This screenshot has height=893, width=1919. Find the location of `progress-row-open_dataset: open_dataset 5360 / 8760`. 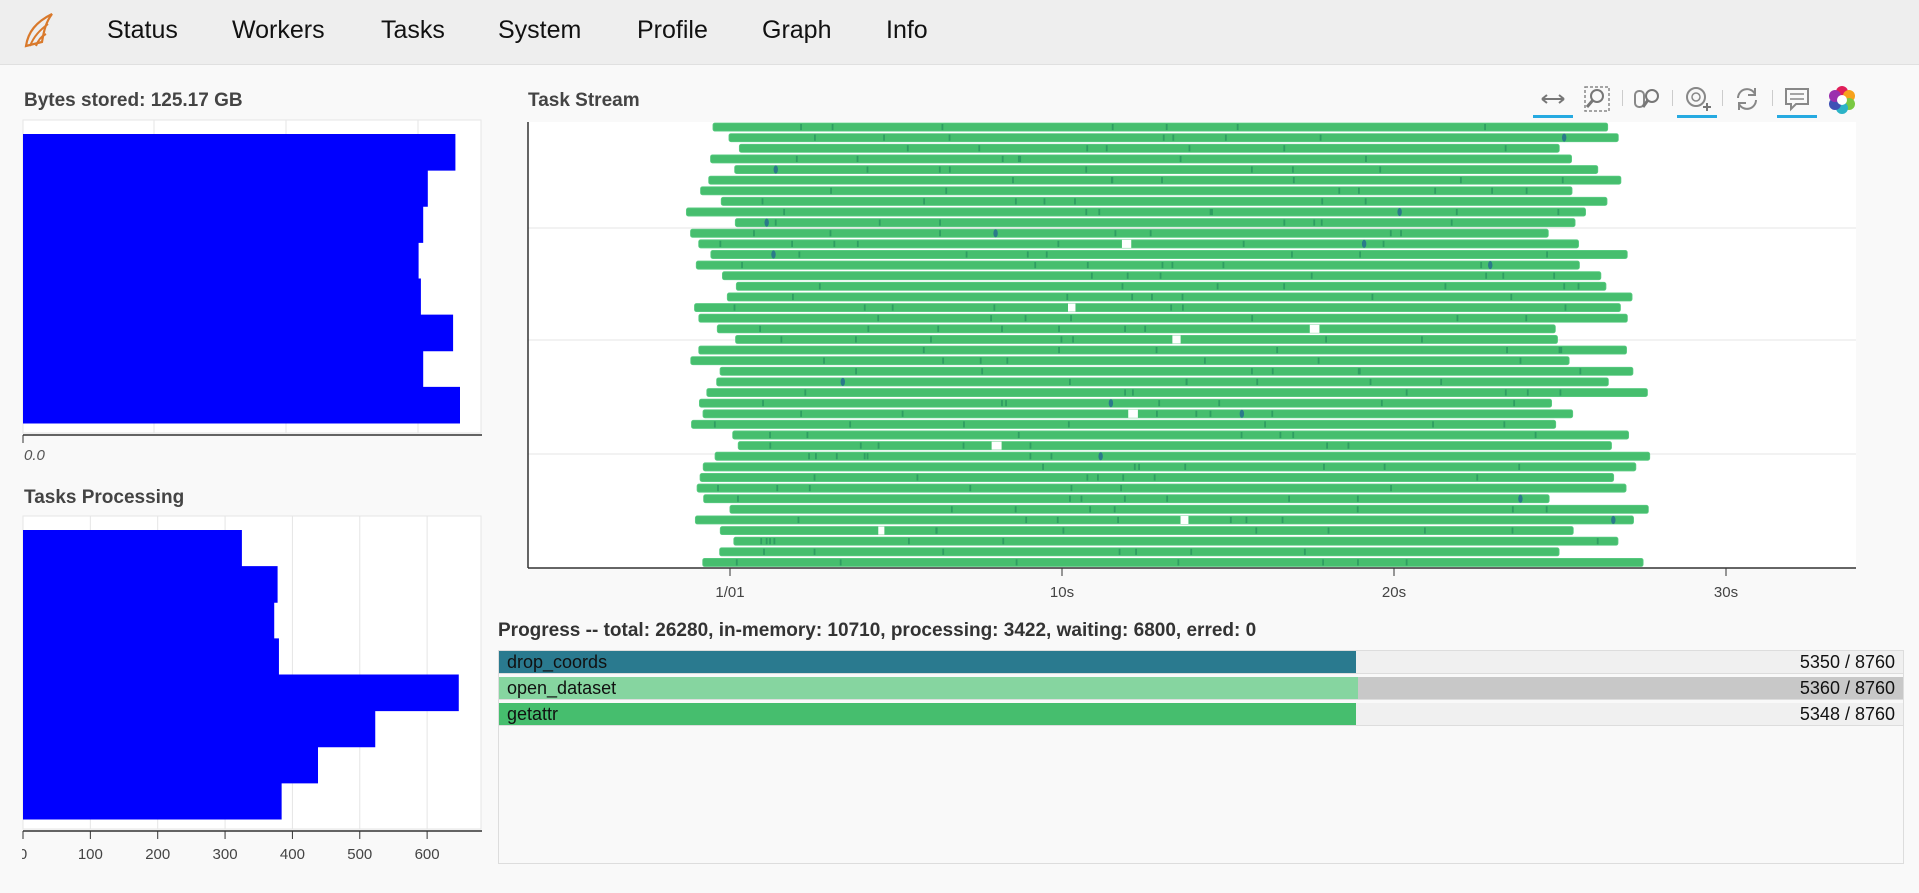

progress-row-open_dataset: open_dataset 5360 / 8760 is located at coordinates (1201, 688).